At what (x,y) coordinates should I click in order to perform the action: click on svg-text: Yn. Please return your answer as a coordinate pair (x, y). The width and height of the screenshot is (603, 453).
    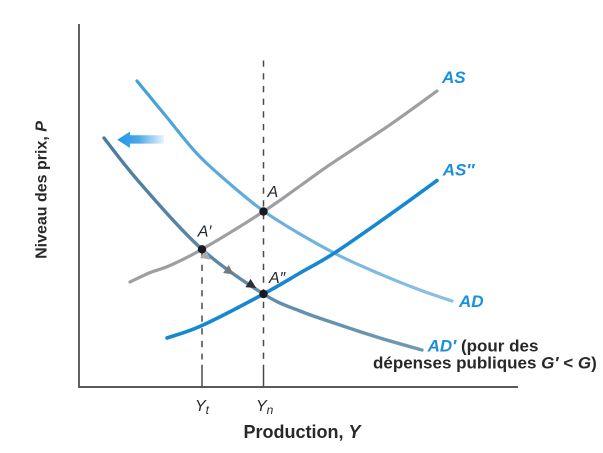
    Looking at the image, I should click on (265, 407).